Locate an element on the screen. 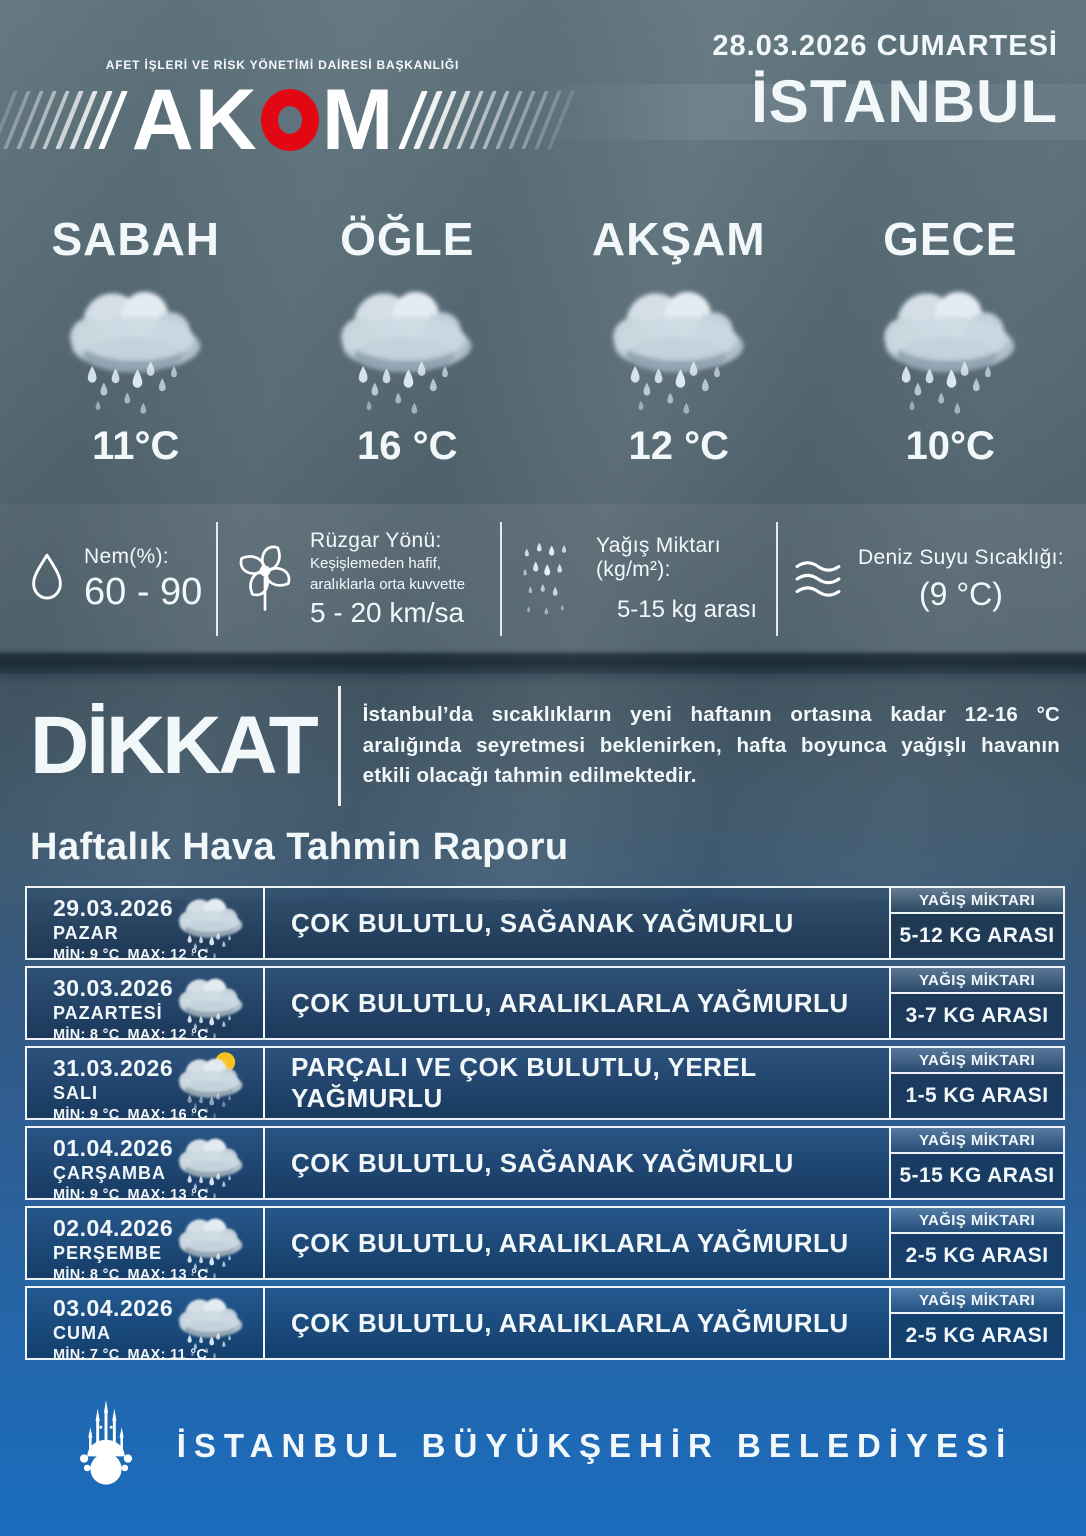  row-day: ÇARŞAMBA is located at coordinates (109, 1173).